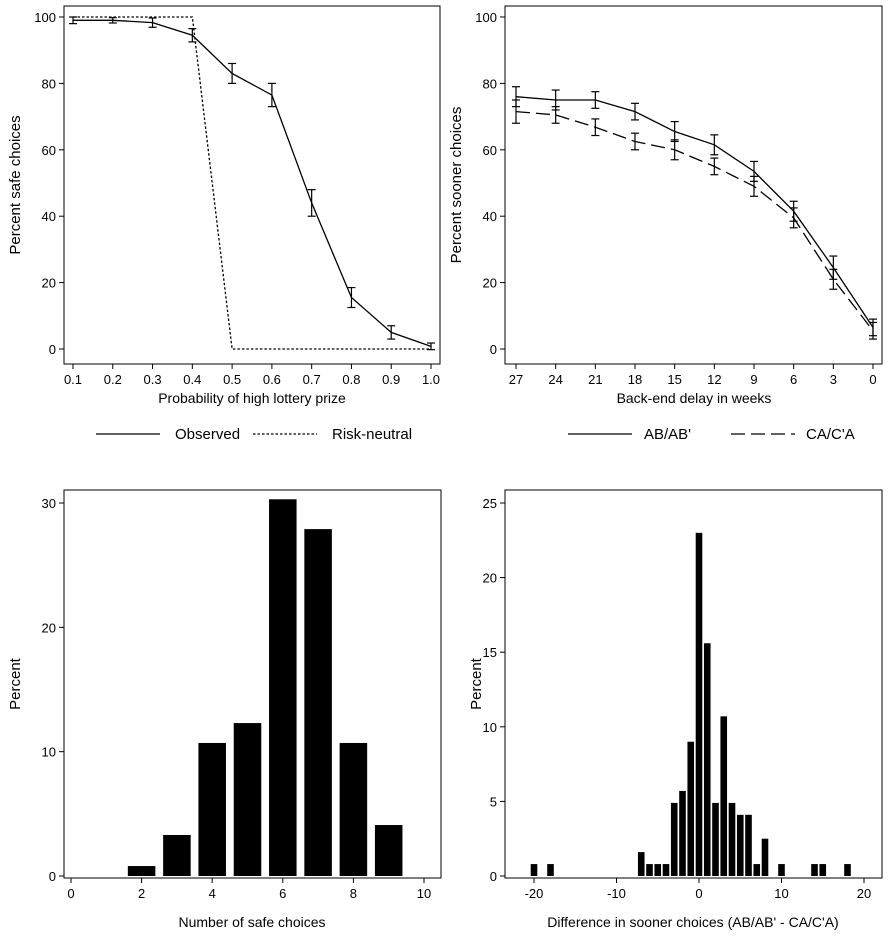 This screenshot has width=891, height=936. What do you see at coordinates (635, 379) in the screenshot?
I see `x-tick-label: 18` at bounding box center [635, 379].